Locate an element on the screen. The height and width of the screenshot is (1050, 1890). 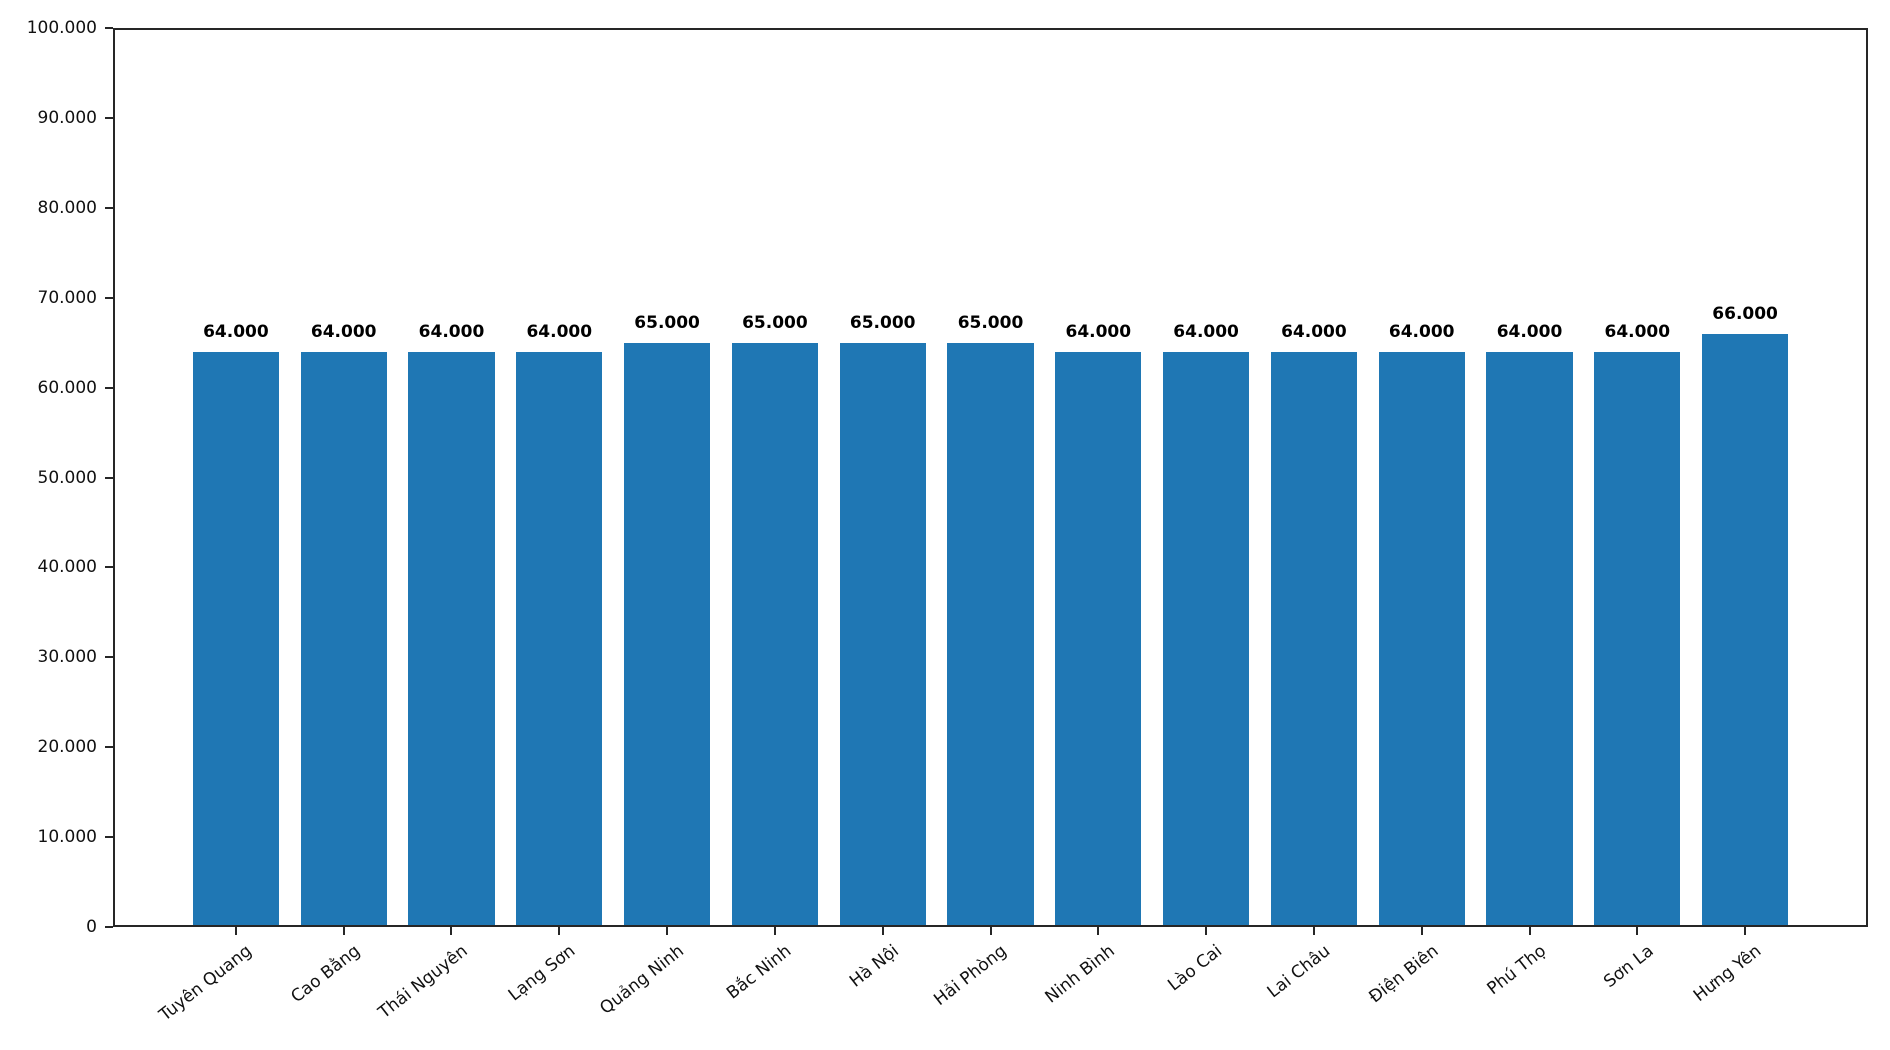
bar-value-label: 66.000 is located at coordinates (1745, 313).